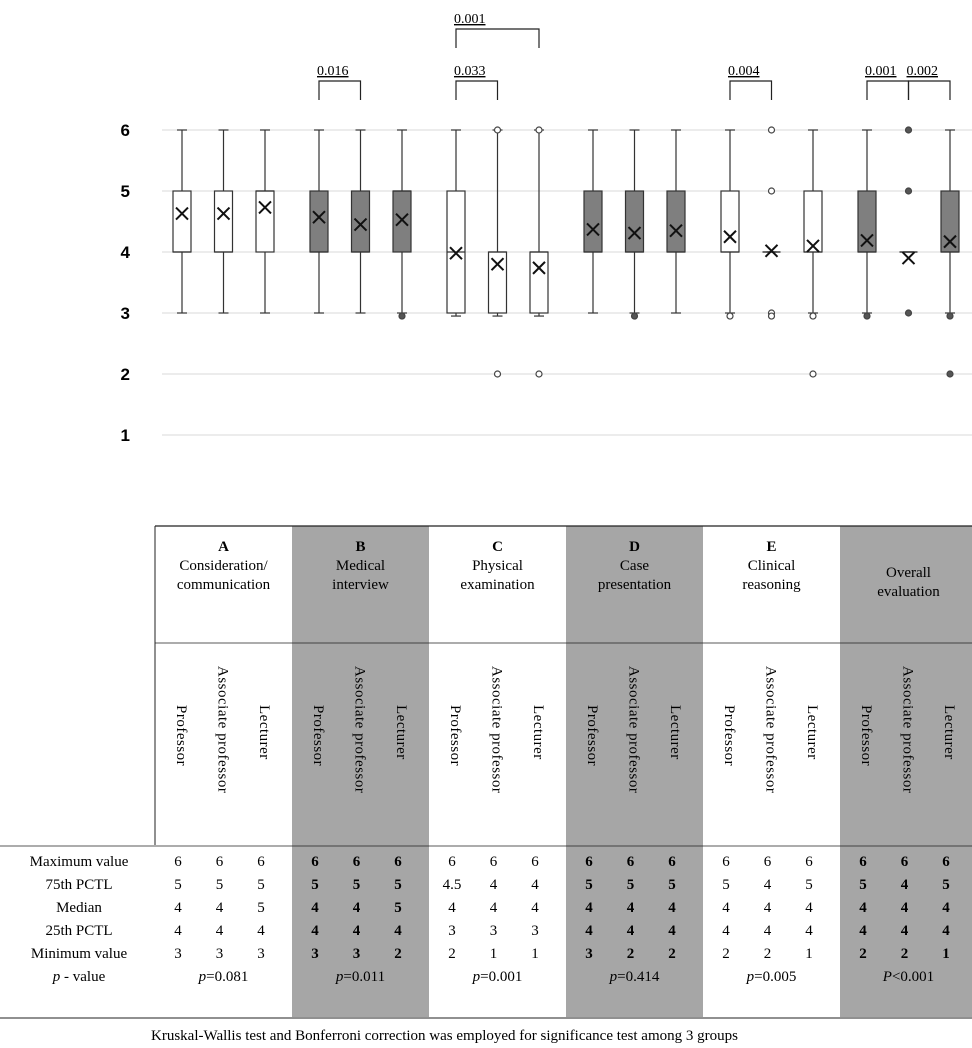  I want to click on p-value: p=0.005, so click(771, 977).